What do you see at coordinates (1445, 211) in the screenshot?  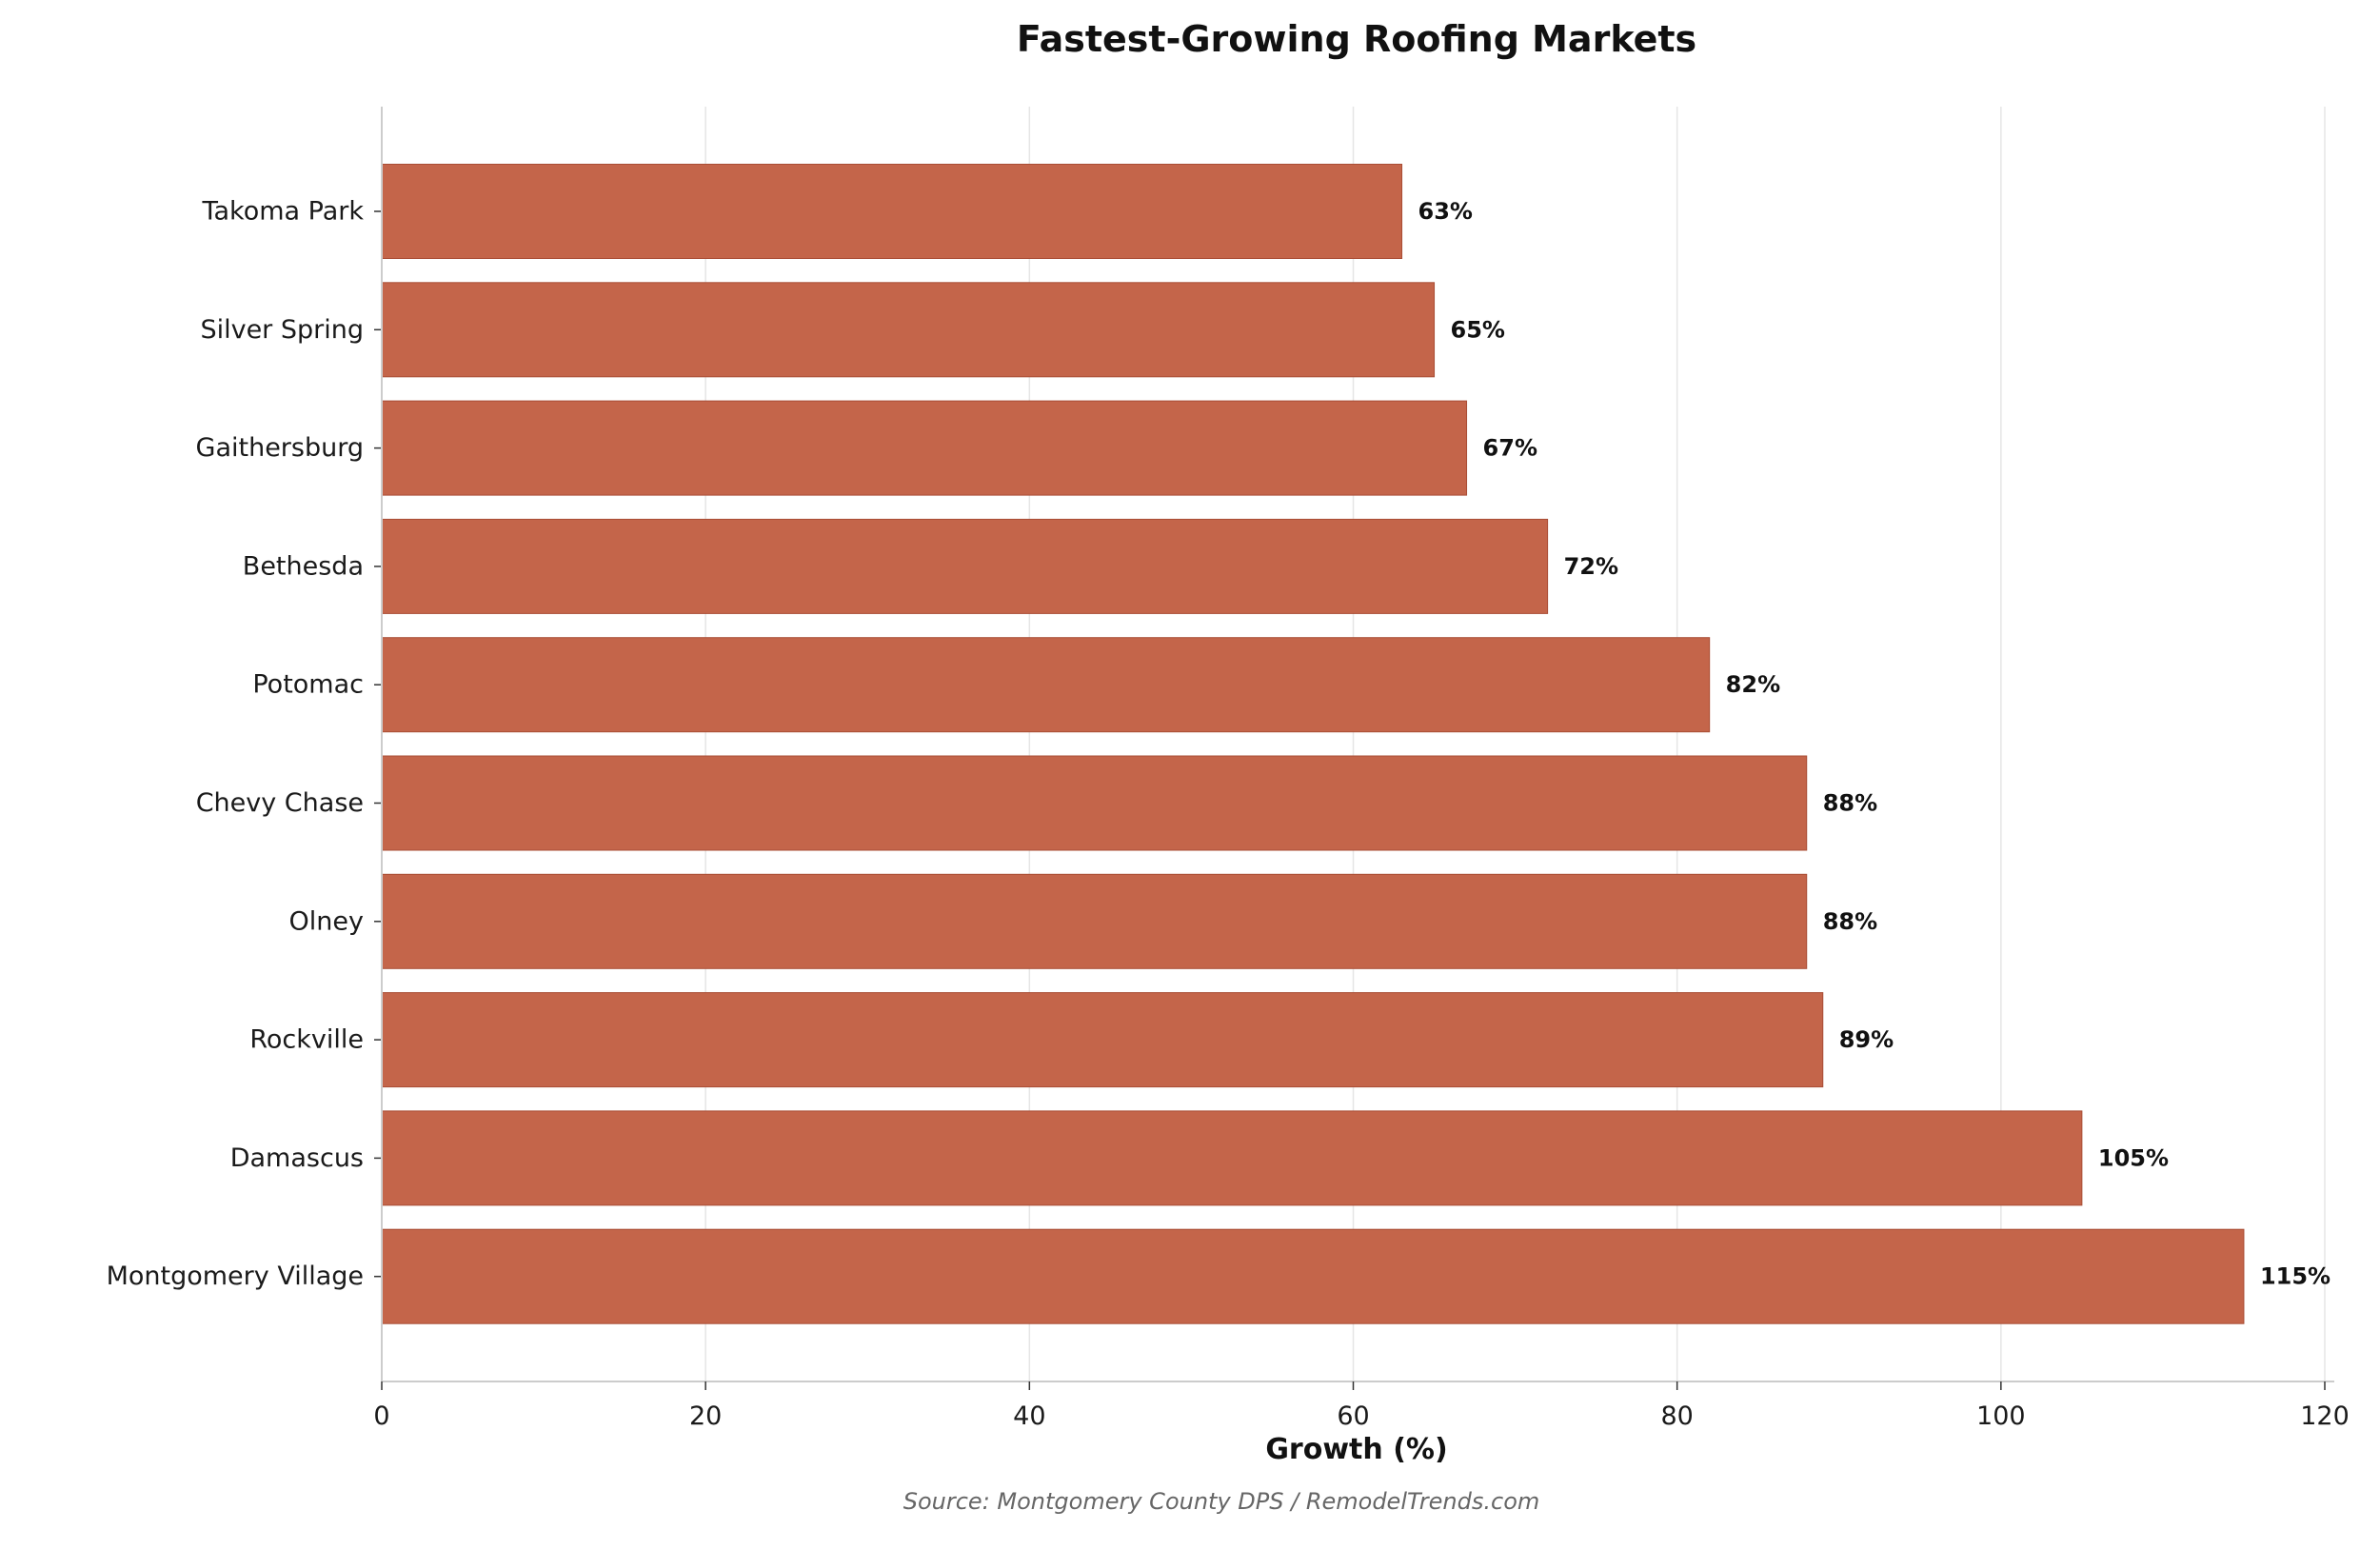 I see `value-label: 63%` at bounding box center [1445, 211].